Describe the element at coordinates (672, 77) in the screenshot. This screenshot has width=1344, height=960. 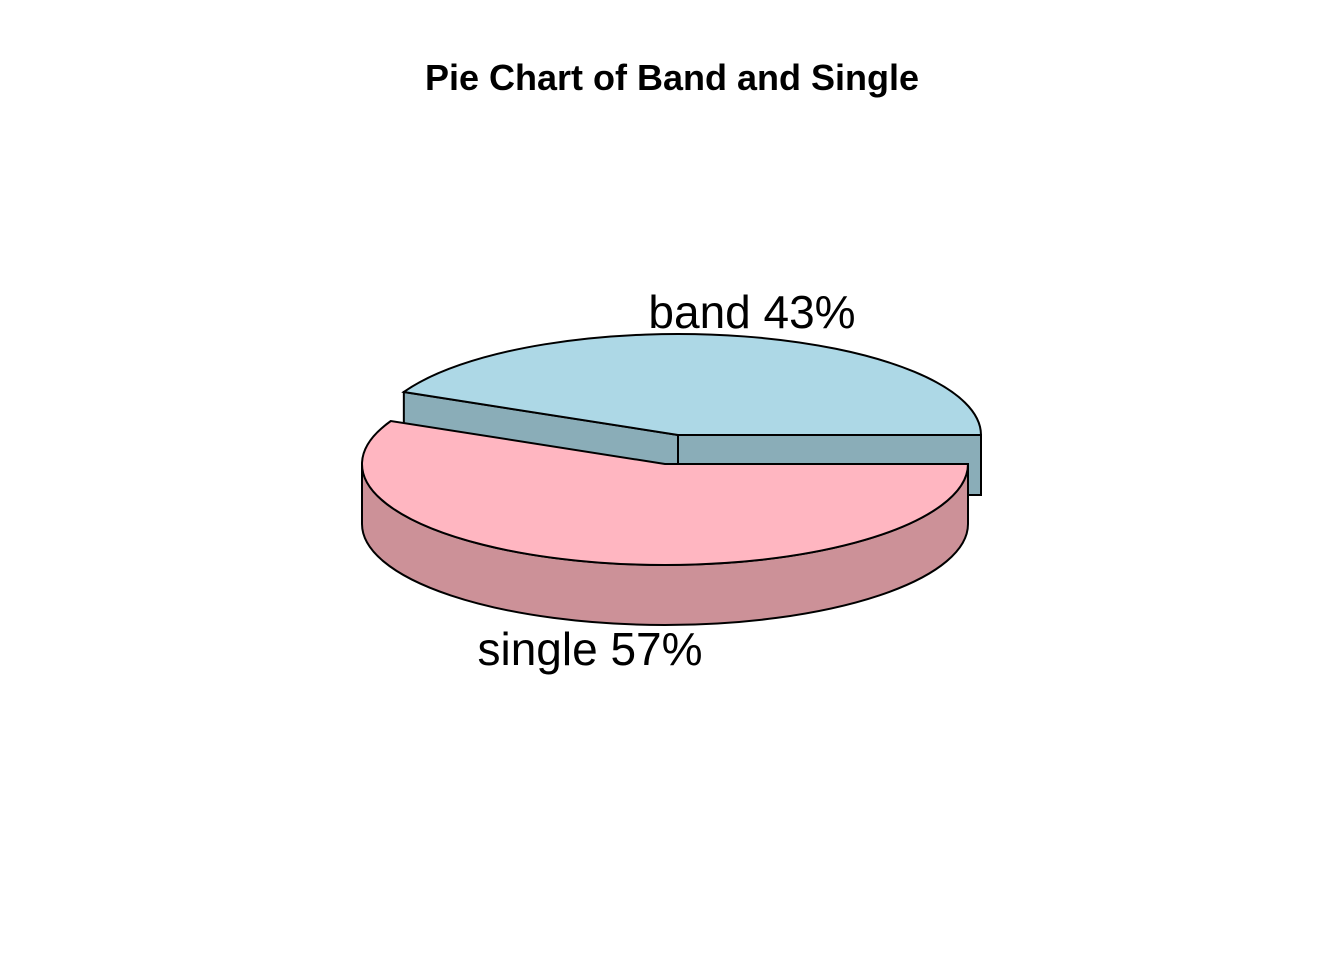
I see `chart-title: Pie Chart of Band and Single` at that location.